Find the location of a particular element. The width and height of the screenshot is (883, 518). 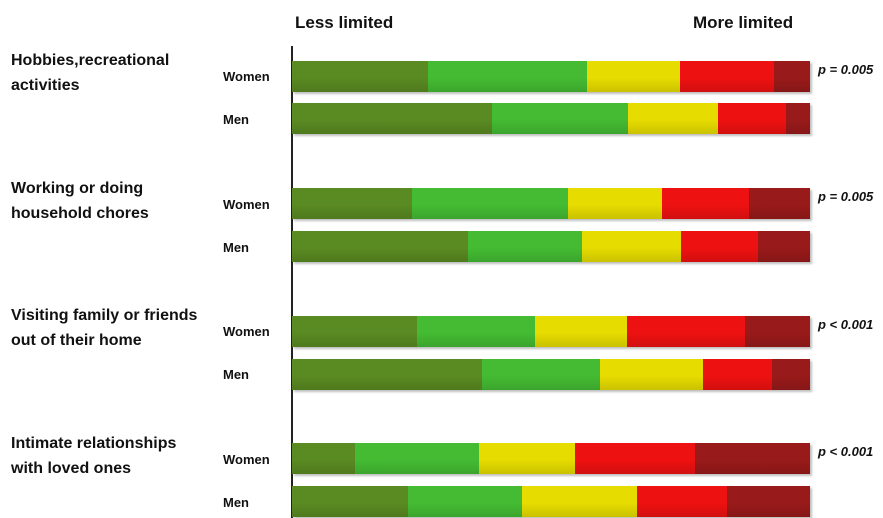

less-limited-label: Less limited is located at coordinates (344, 22).